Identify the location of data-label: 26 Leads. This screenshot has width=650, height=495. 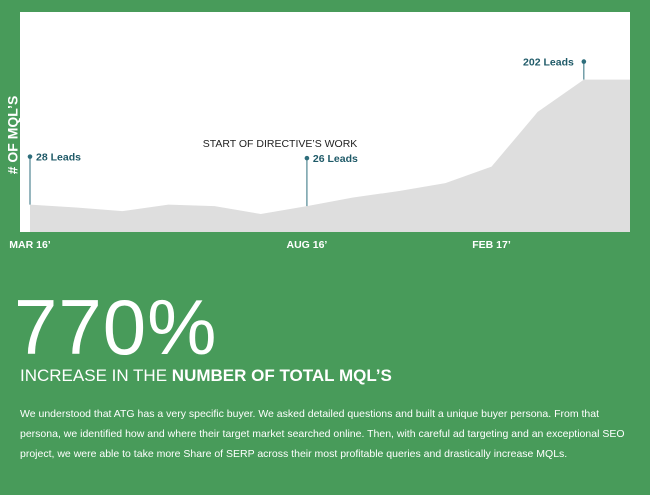
(335, 159).